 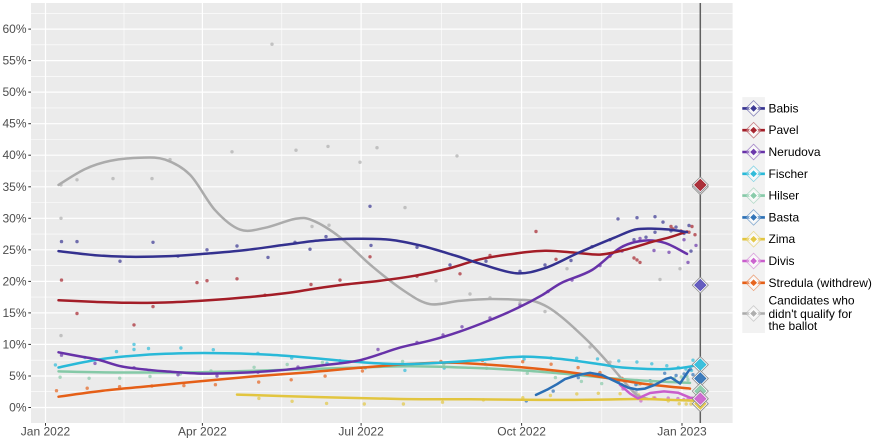 What do you see at coordinates (521, 432) in the screenshot?
I see `svg-text: Oct 2022` at bounding box center [521, 432].